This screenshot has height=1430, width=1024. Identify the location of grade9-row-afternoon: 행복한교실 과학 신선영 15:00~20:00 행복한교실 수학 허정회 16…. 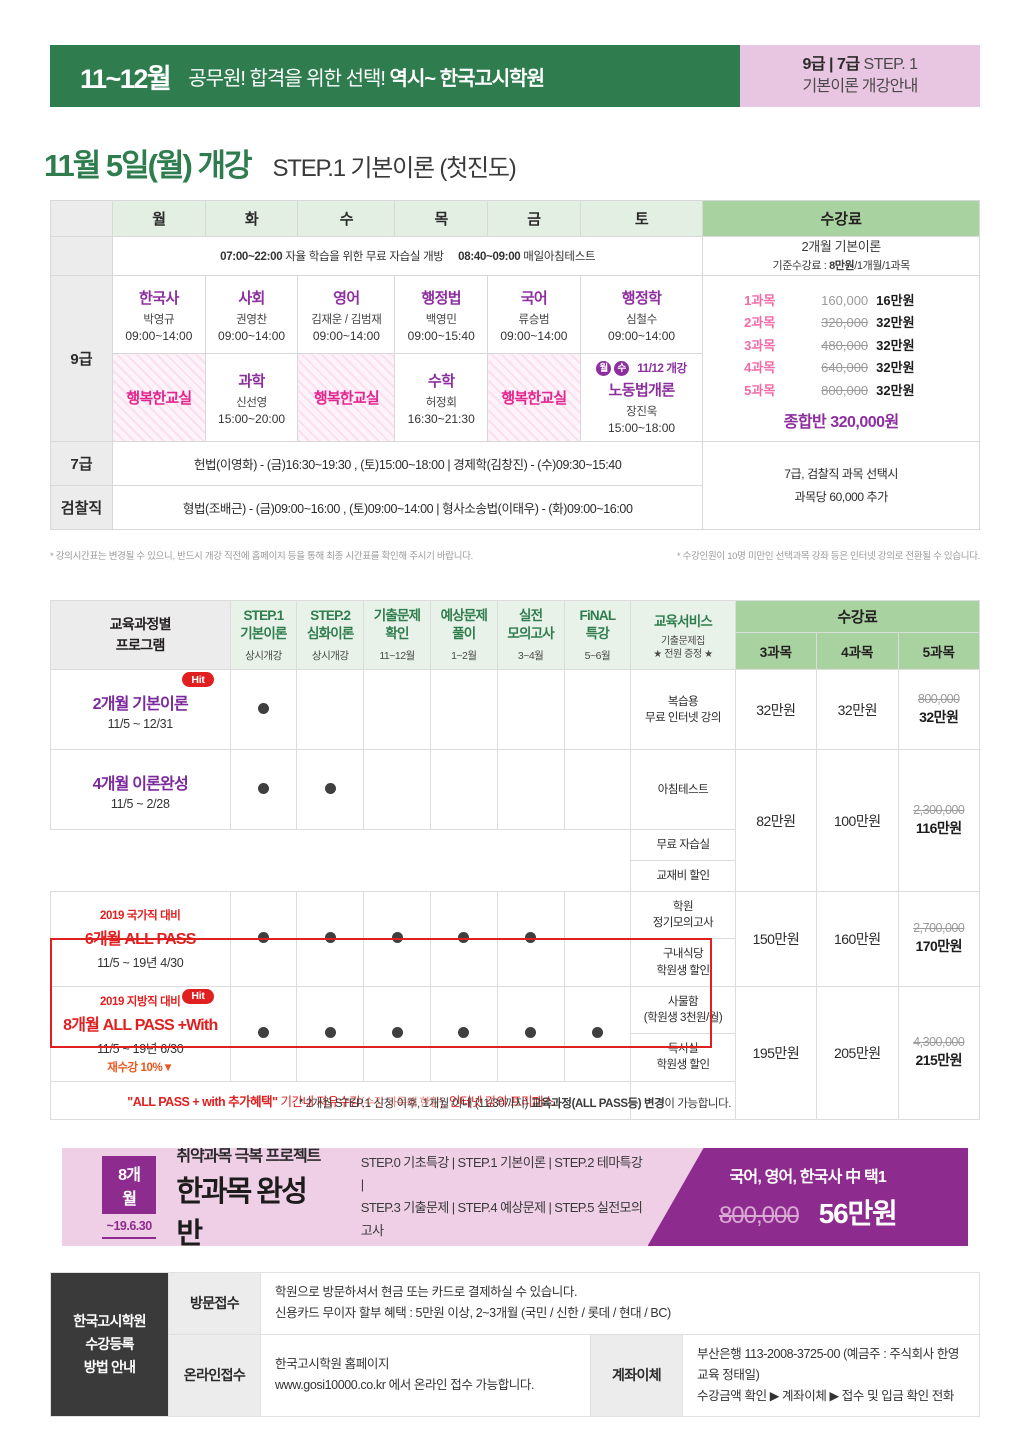
(515, 398).